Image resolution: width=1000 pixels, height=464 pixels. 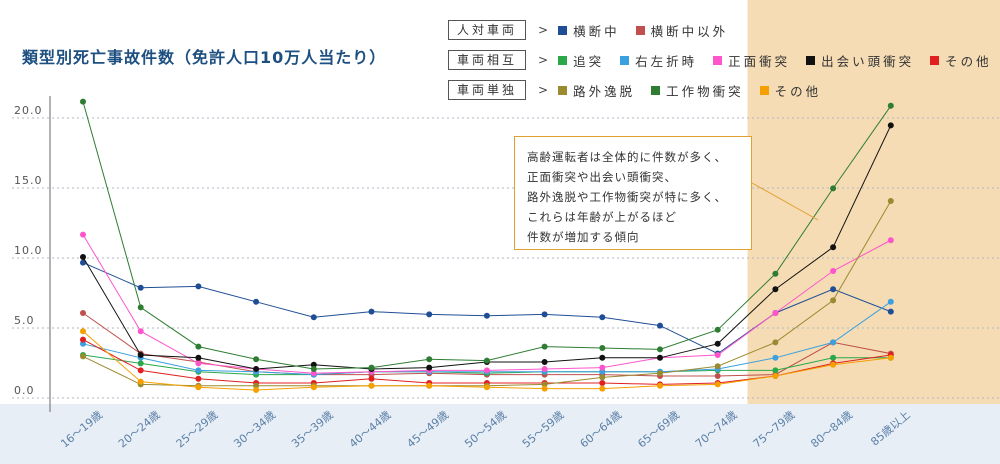 I want to click on legend-item-label: 右左折時, so click(x=666, y=61).